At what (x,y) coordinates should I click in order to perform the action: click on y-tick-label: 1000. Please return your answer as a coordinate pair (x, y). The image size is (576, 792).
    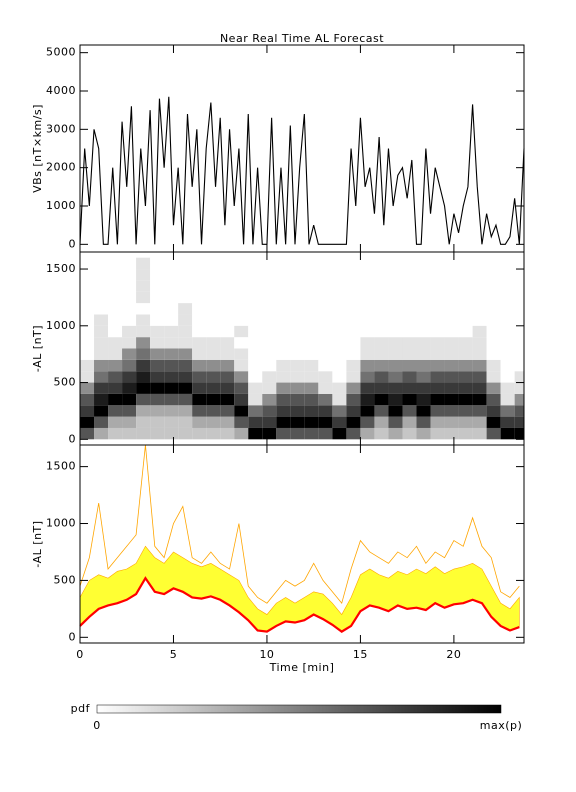
    Looking at the image, I should click on (61, 523).